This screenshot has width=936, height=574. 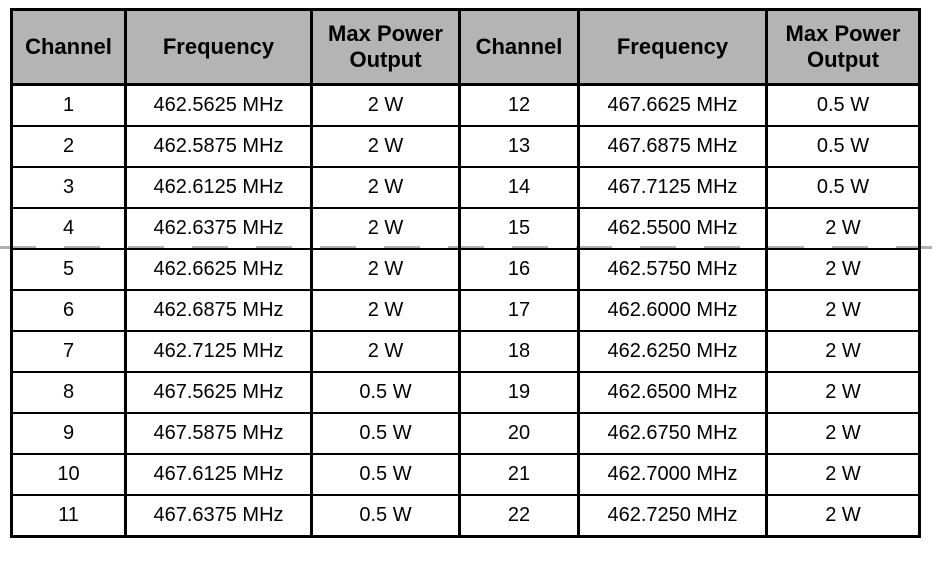 What do you see at coordinates (672, 392) in the screenshot?
I see `cell-frequency: 462.6500 MHz` at bounding box center [672, 392].